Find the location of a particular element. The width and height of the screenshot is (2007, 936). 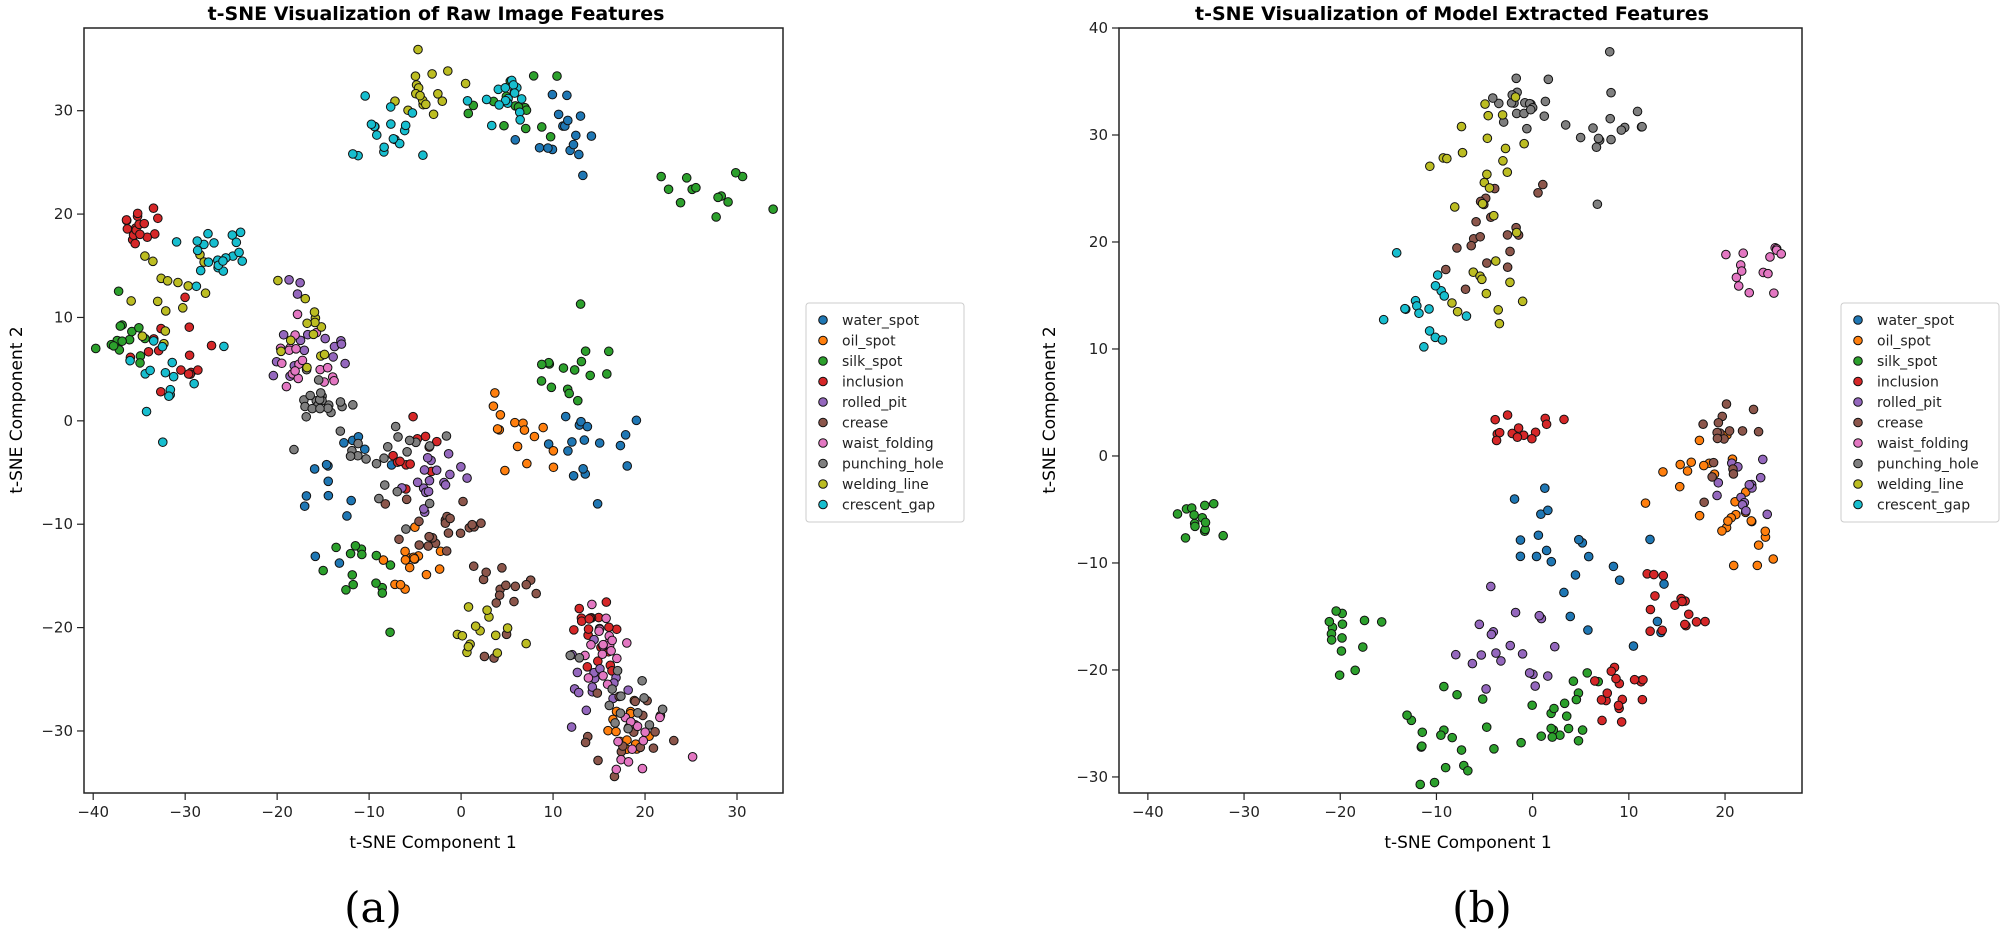

y-tick-label: −20 is located at coordinates (1092, 670).